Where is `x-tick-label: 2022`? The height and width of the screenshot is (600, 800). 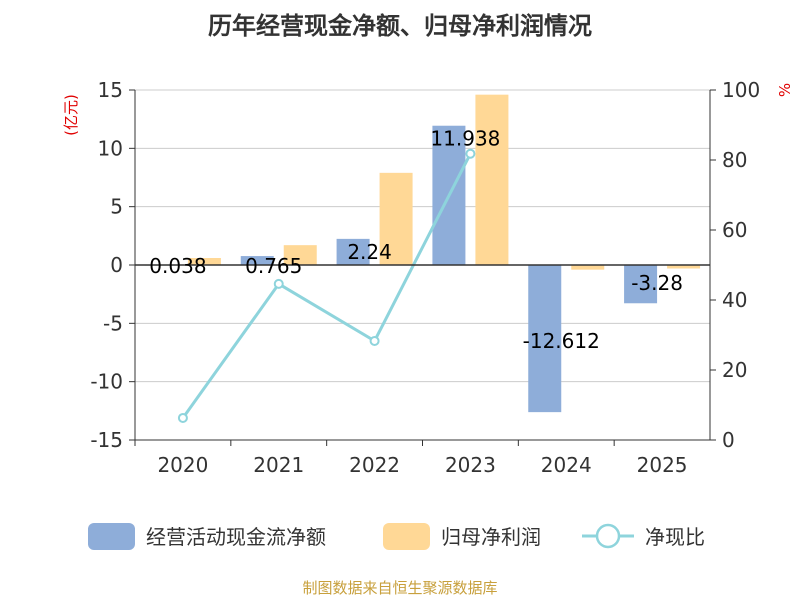
x-tick-label: 2022 is located at coordinates (374, 465).